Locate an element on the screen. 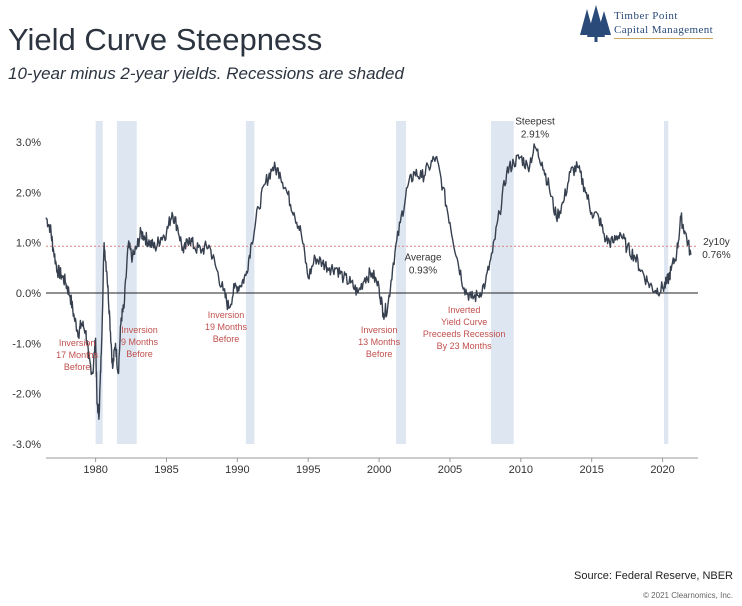  x-tick-label: 2010 is located at coordinates (521, 470).